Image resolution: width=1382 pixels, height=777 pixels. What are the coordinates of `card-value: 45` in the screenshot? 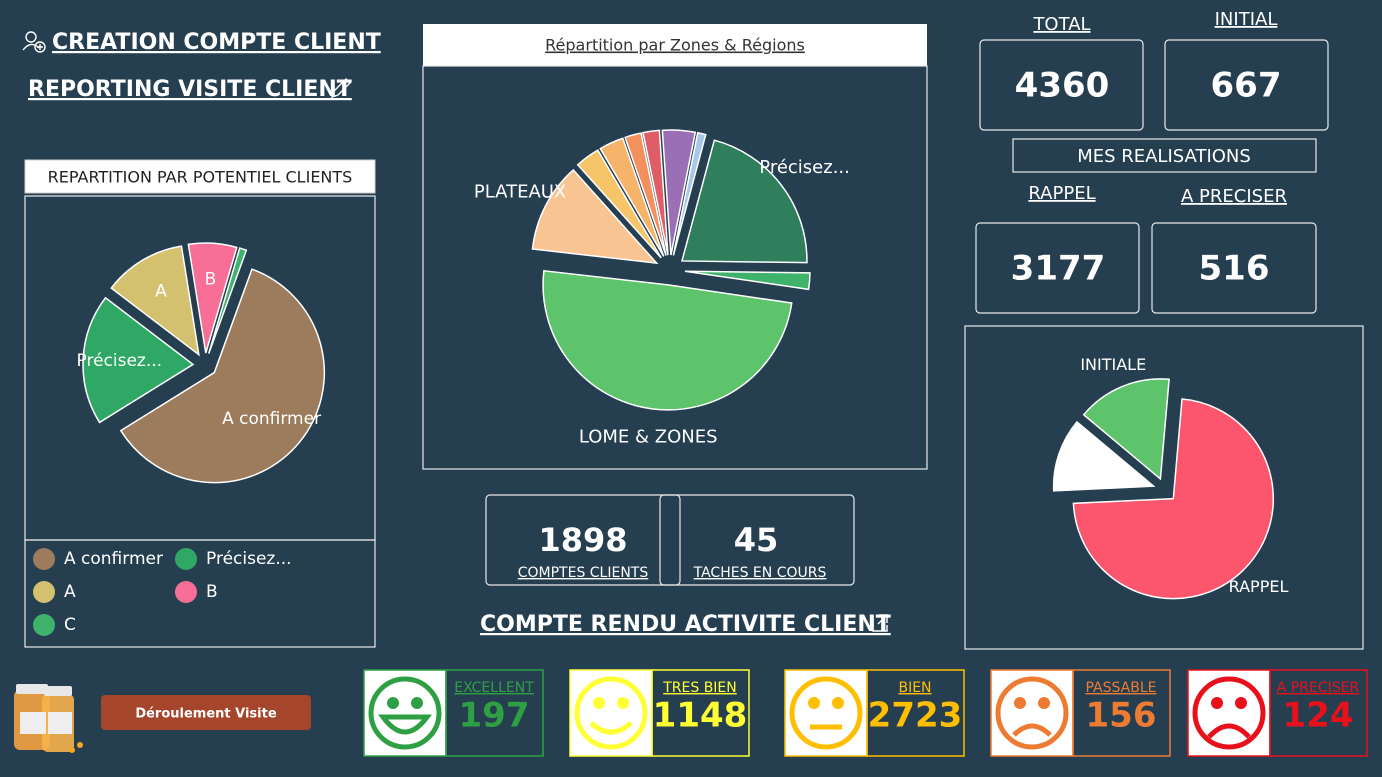 It's located at (756, 540).